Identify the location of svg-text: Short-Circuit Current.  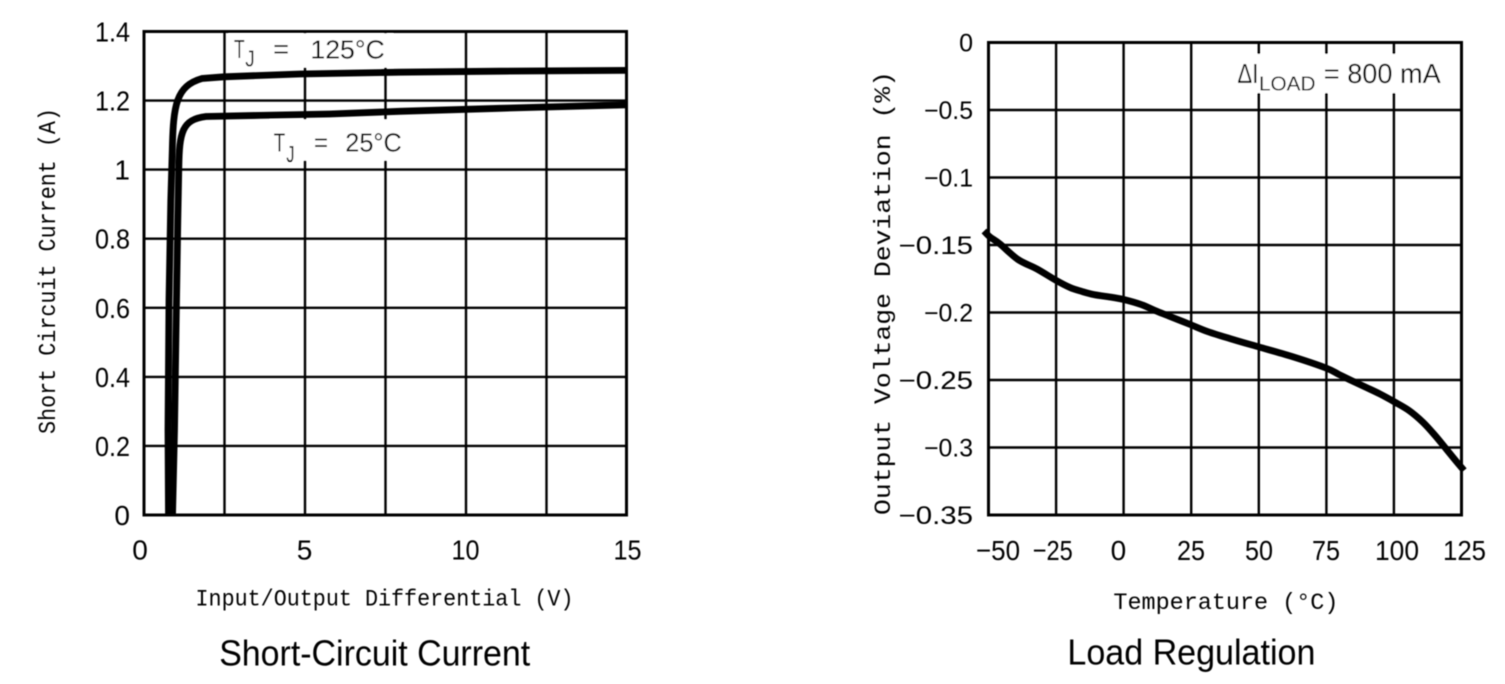
(374, 653).